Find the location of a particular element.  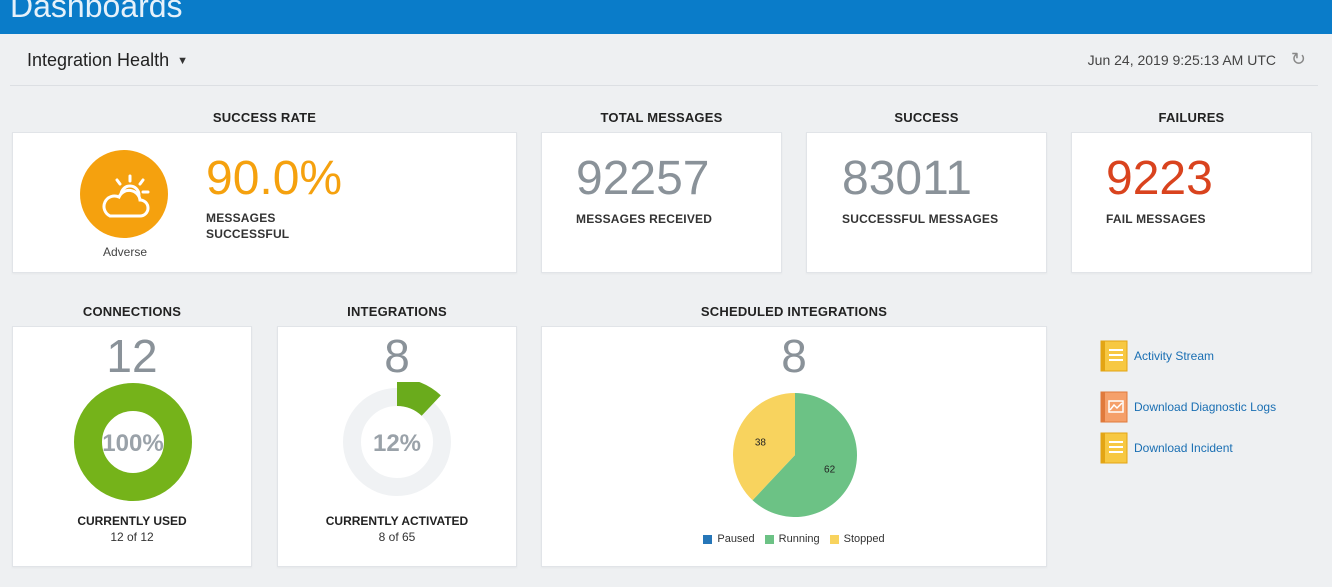

success-label: SUCCESS is located at coordinates (926, 117).